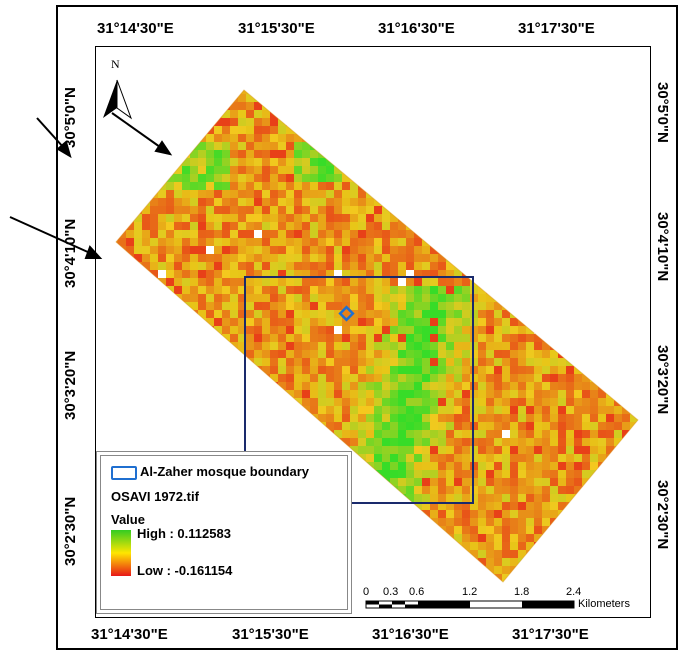  I want to click on bottom-tick-4: 31°17'30"E, so click(550, 634).